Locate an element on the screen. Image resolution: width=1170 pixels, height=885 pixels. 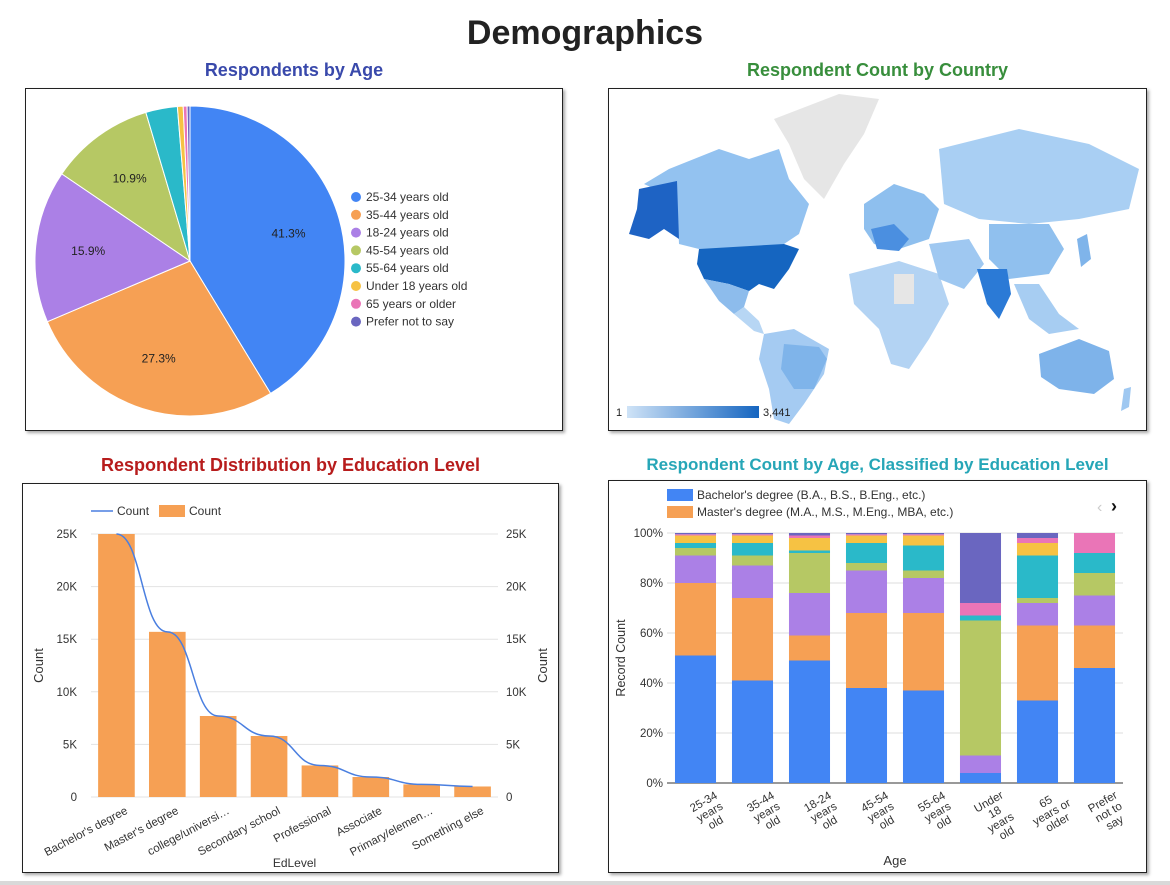
map-western-europe is located at coordinates (890, 237).